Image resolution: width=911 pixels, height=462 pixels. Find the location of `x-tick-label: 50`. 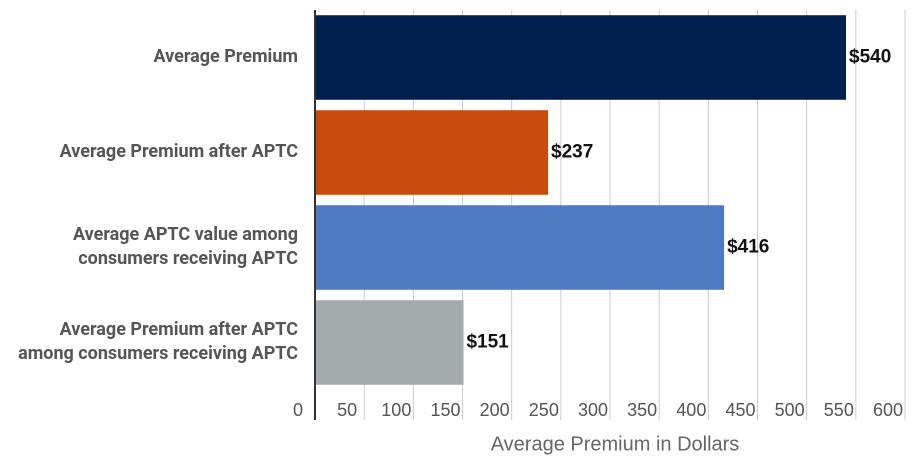

x-tick-label: 50 is located at coordinates (347, 410).